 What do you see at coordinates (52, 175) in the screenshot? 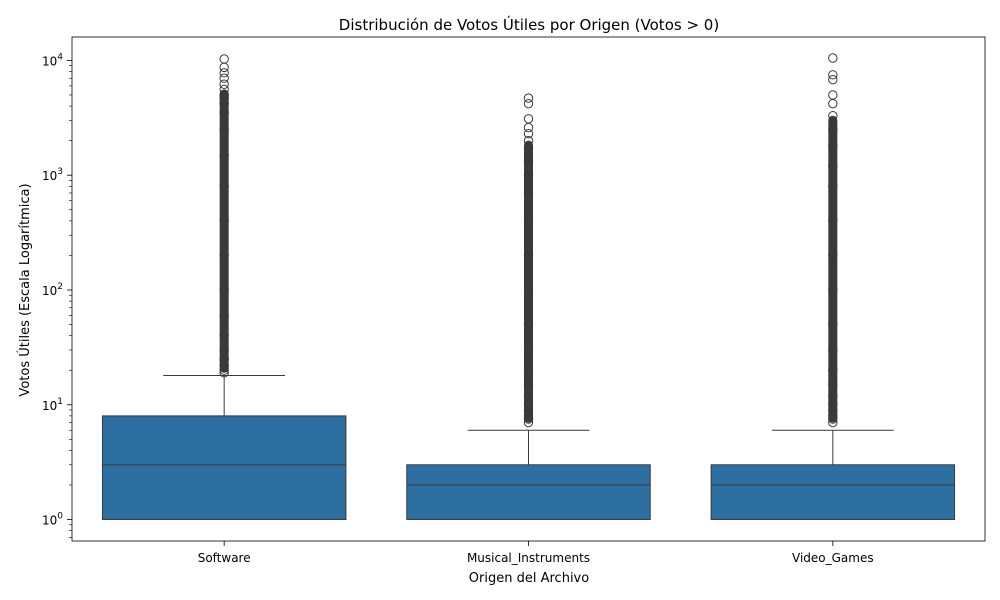
I see `y-tick-label-3: 10³` at bounding box center [52, 175].